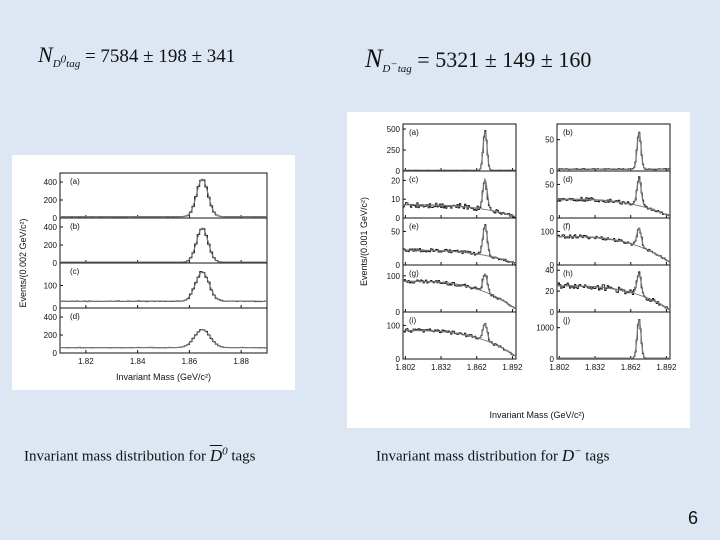  I want to click on caption-symbol-charge: 0, so click(225, 451).